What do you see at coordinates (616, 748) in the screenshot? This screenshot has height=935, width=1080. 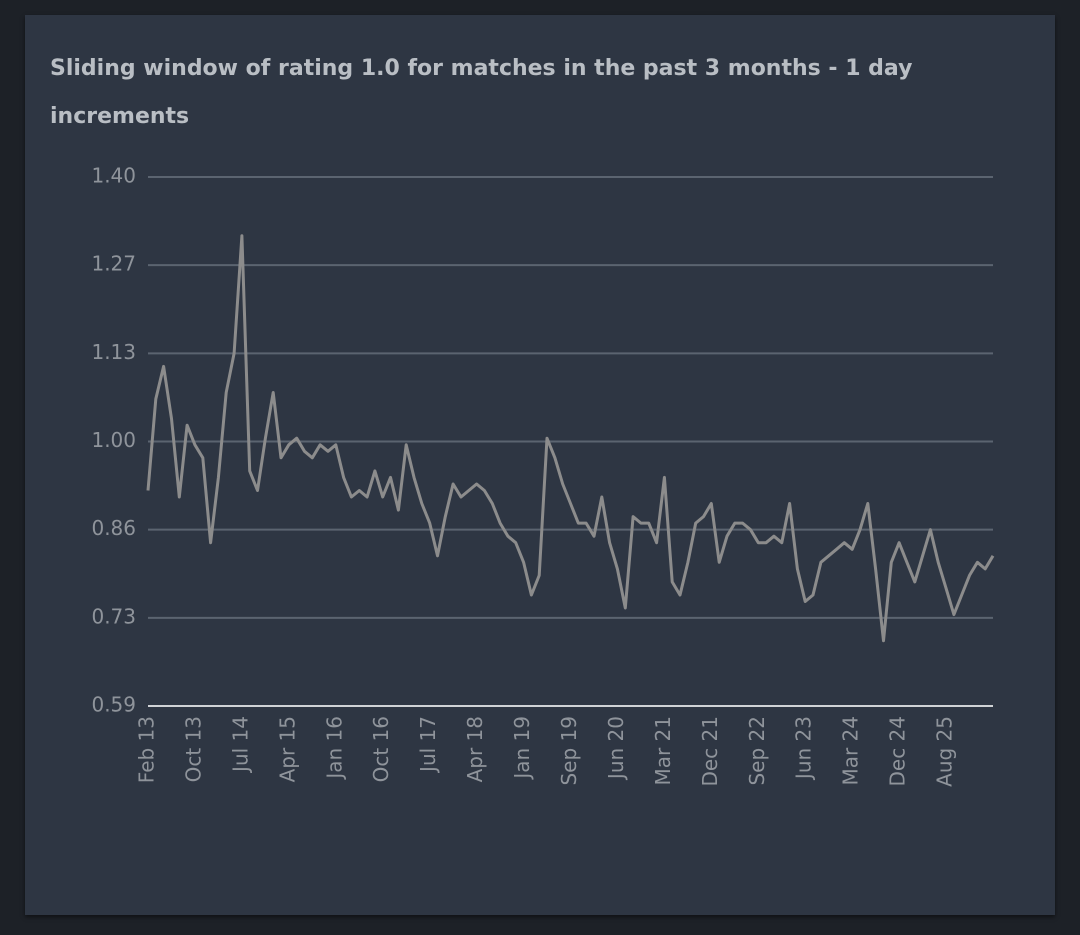 I see `x-tick-label: Jun 20` at bounding box center [616, 748].